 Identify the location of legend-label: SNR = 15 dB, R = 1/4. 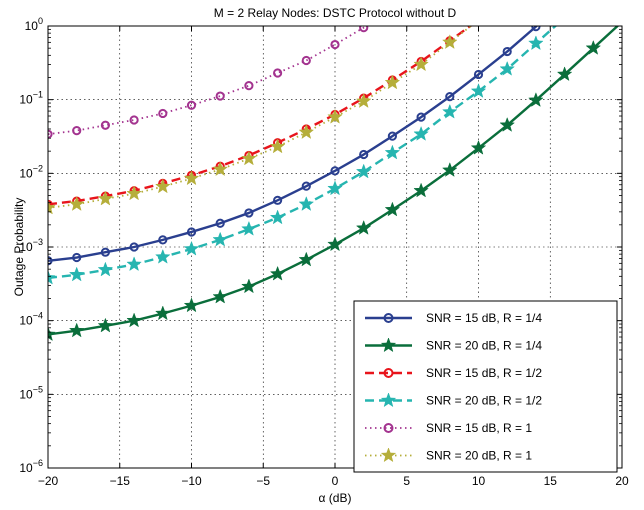
(484, 318).